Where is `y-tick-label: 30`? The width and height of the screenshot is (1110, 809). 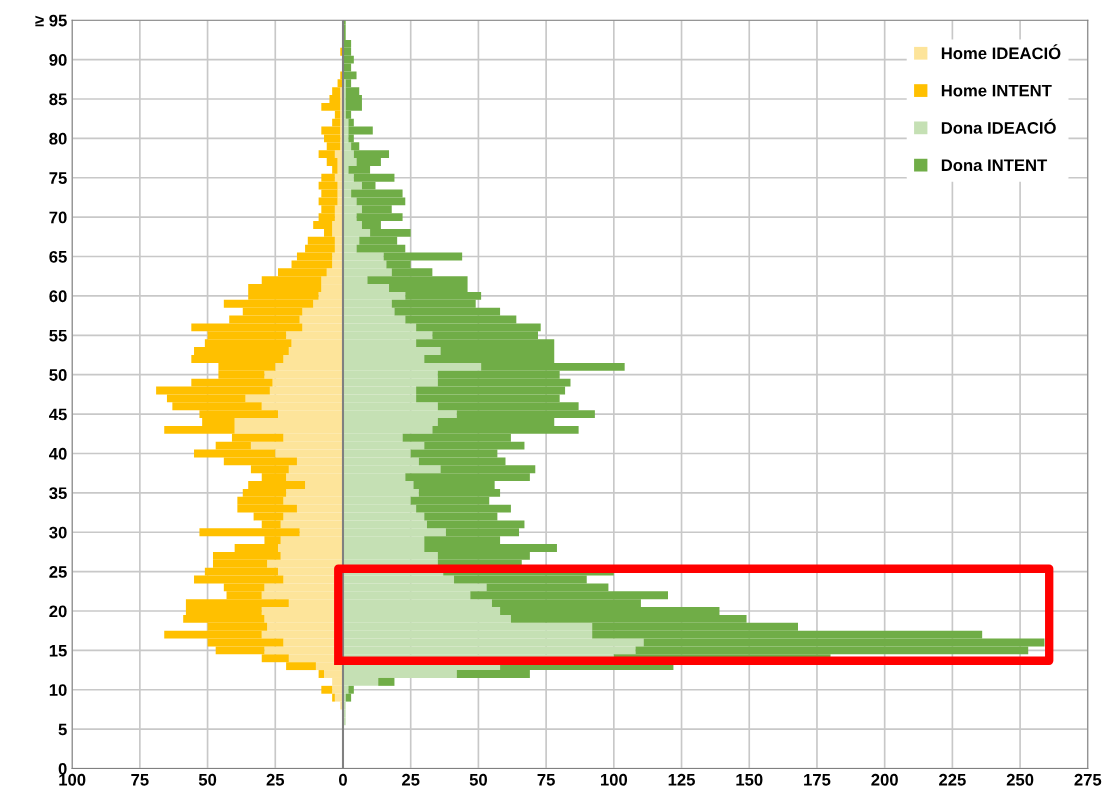 y-tick-label: 30 is located at coordinates (58, 532).